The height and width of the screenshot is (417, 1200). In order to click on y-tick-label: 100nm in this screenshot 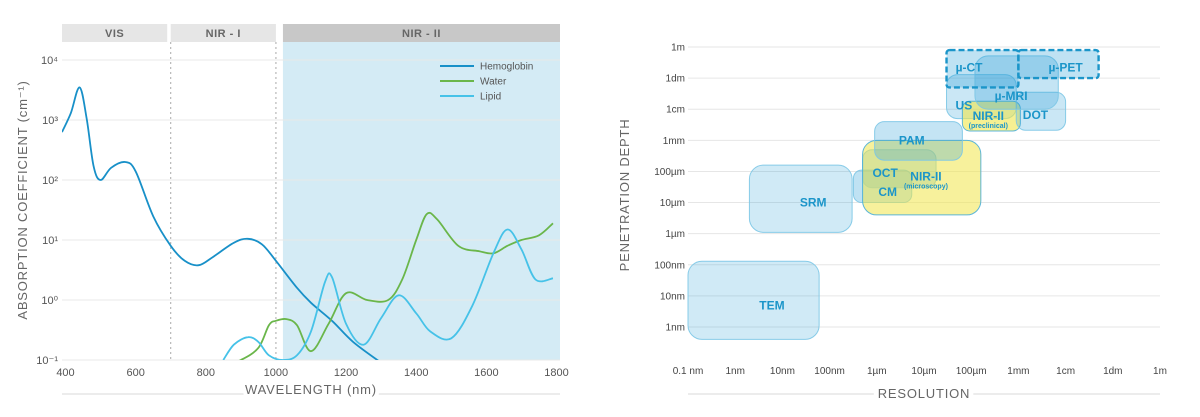, I will do `click(669, 265)`.